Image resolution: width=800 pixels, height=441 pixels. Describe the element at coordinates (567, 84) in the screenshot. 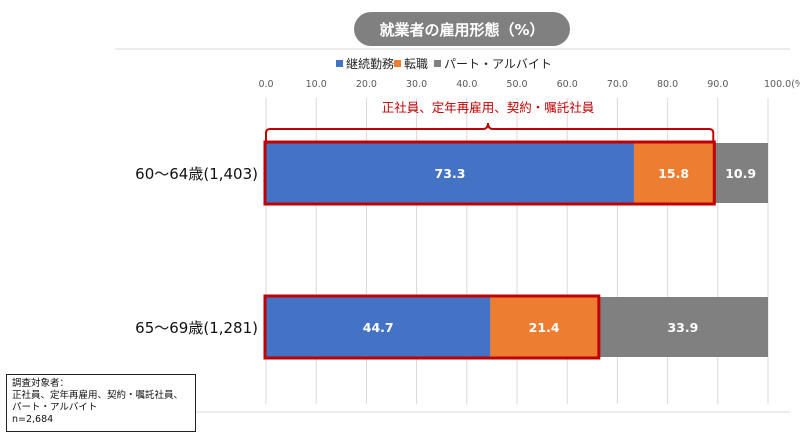

I see `x-tick-label: 60.0` at that location.